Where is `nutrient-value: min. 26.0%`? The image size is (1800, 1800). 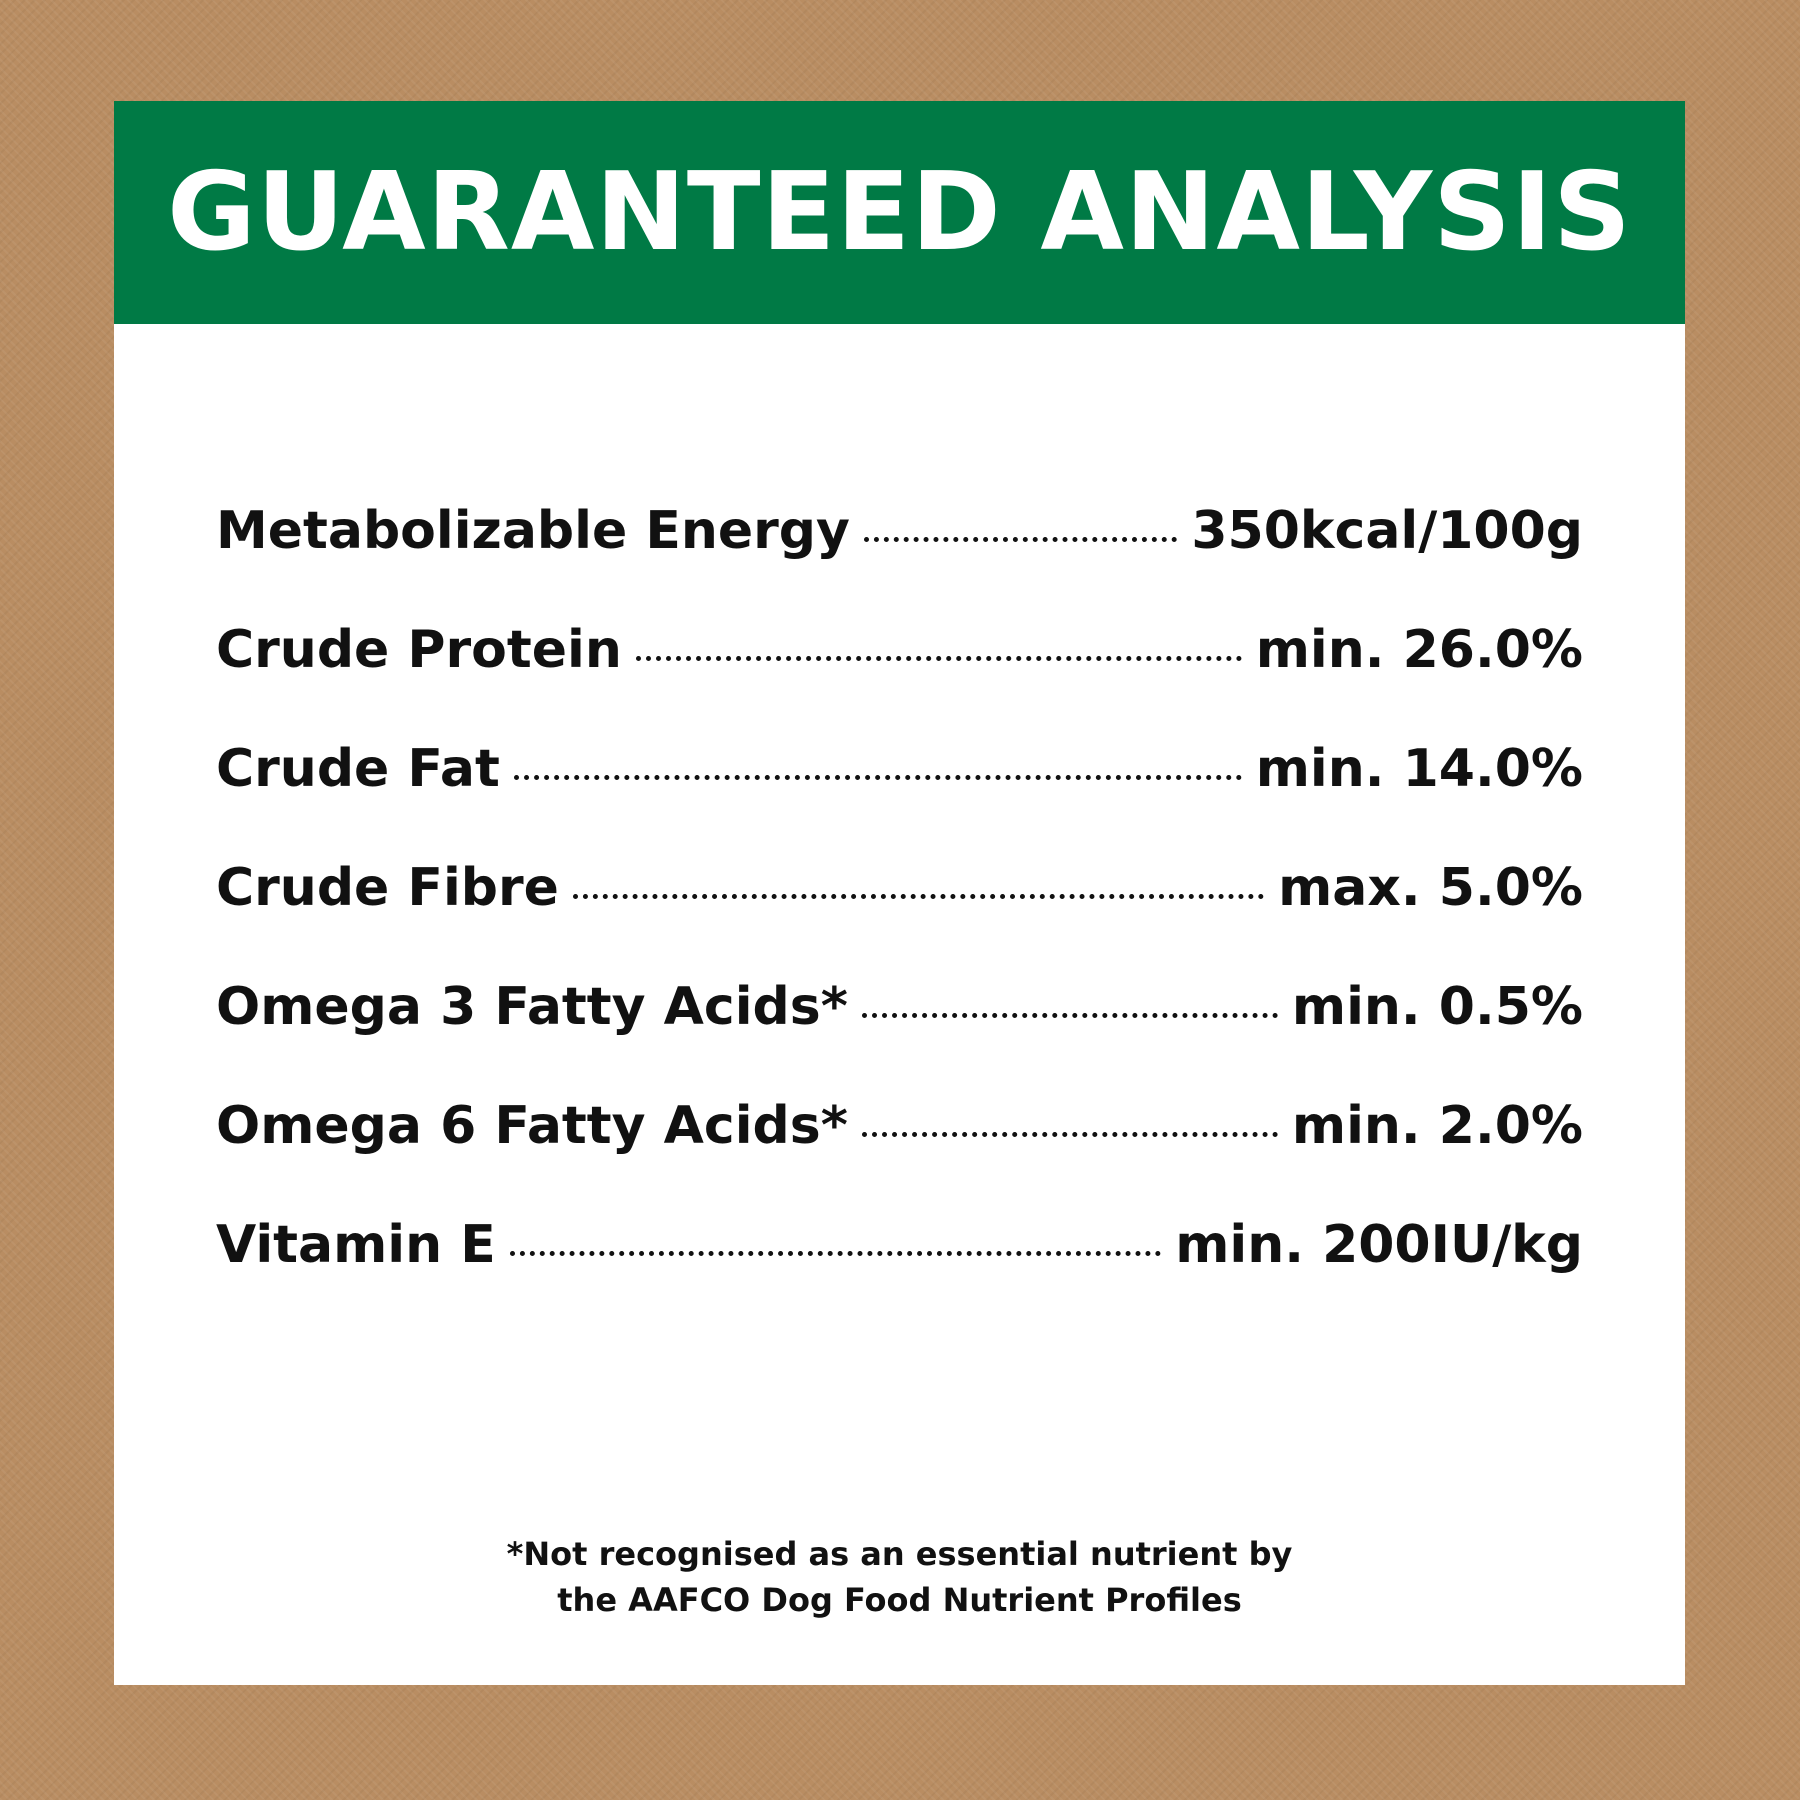
nutrient-value: min. 26.0% is located at coordinates (1419, 650).